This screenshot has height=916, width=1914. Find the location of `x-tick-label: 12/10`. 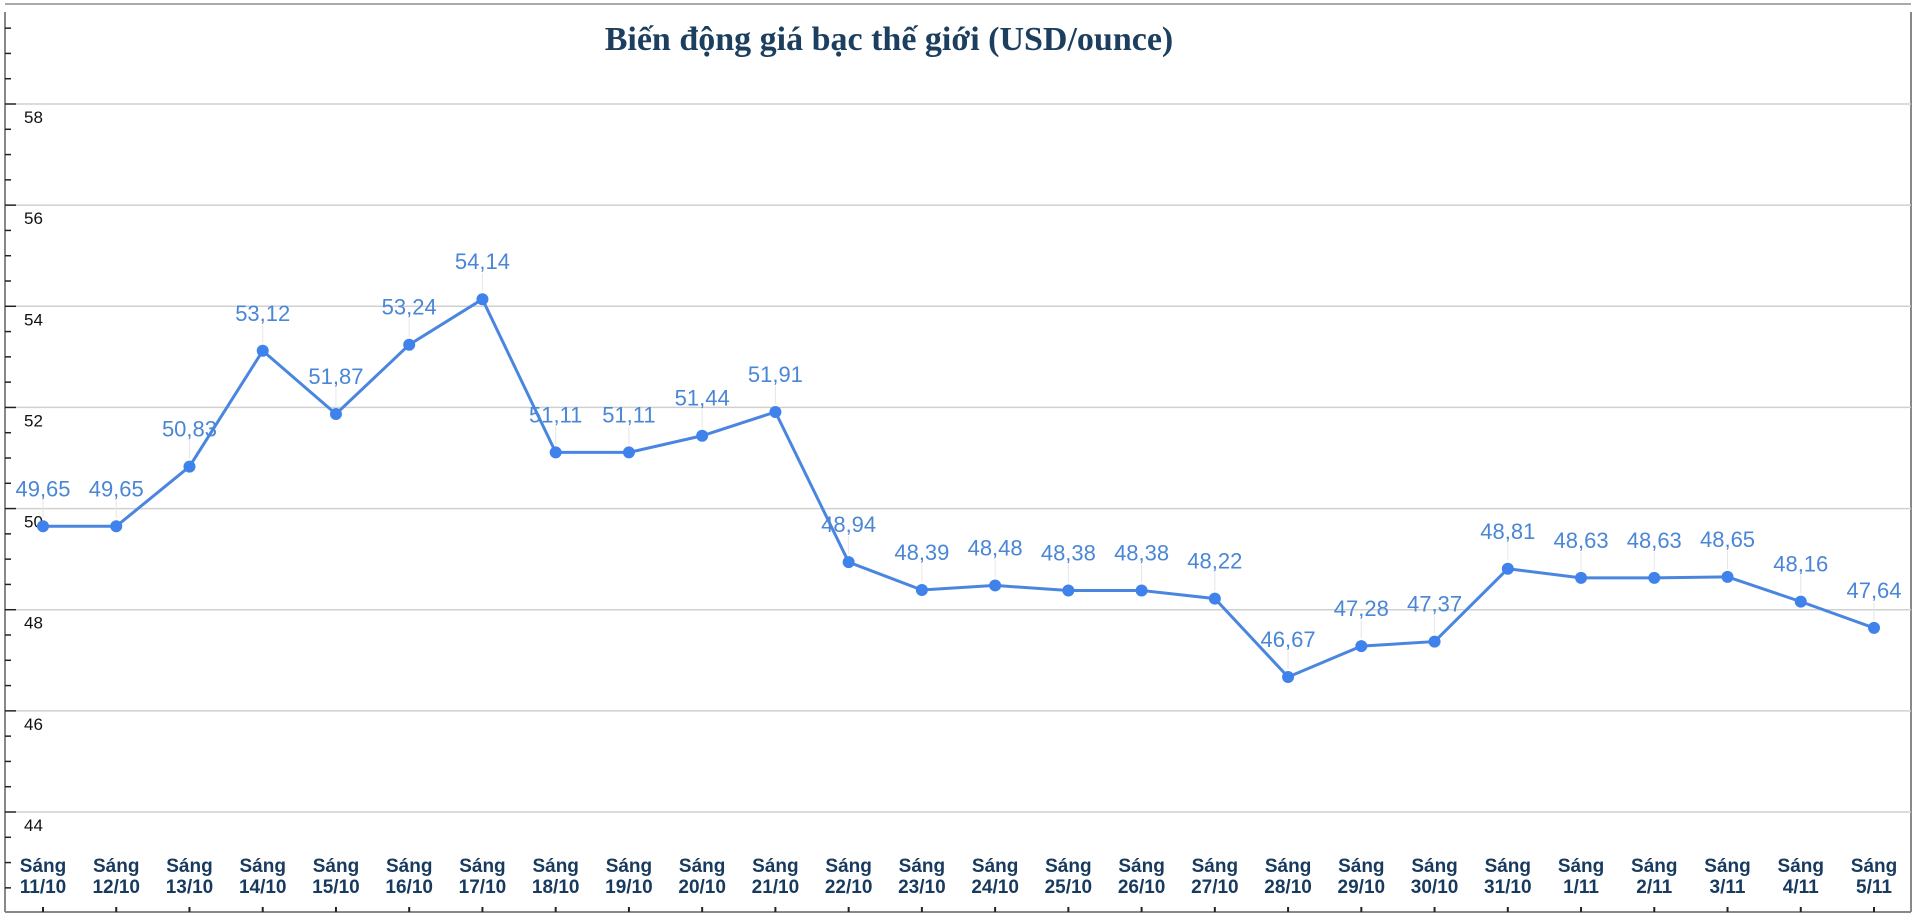

x-tick-label: 12/10 is located at coordinates (116, 887).